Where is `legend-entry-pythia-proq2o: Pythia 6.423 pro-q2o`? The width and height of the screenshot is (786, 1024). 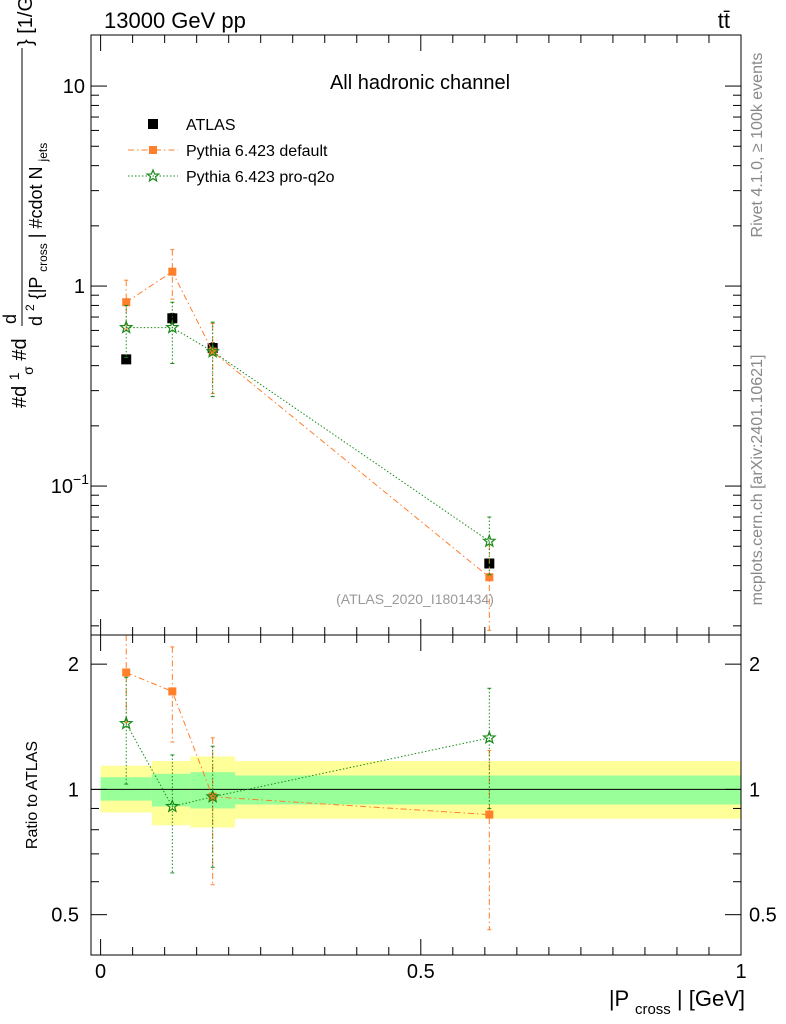
legend-entry-pythia-proq2o: Pythia 6.423 pro-q2o is located at coordinates (231, 177).